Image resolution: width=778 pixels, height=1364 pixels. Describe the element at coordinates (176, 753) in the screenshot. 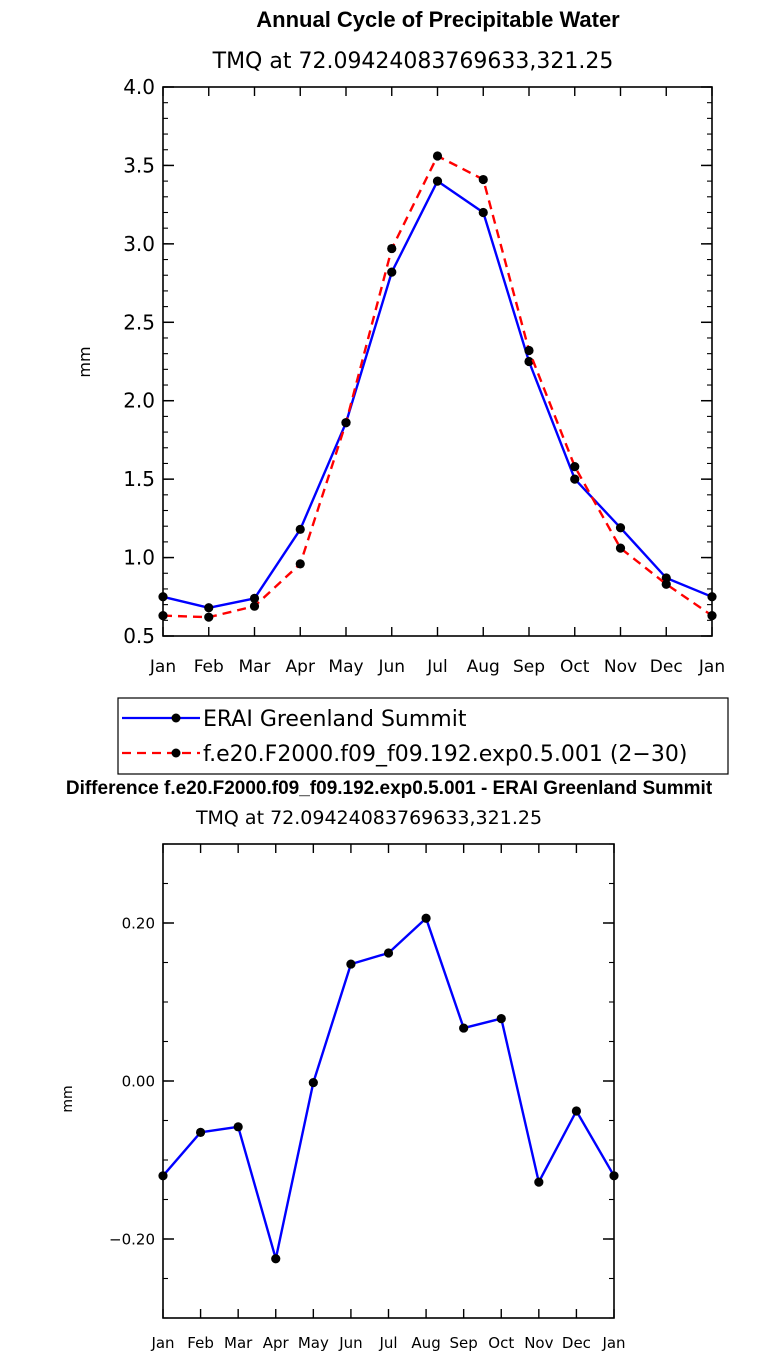

I see `legend-marker-model` at that location.